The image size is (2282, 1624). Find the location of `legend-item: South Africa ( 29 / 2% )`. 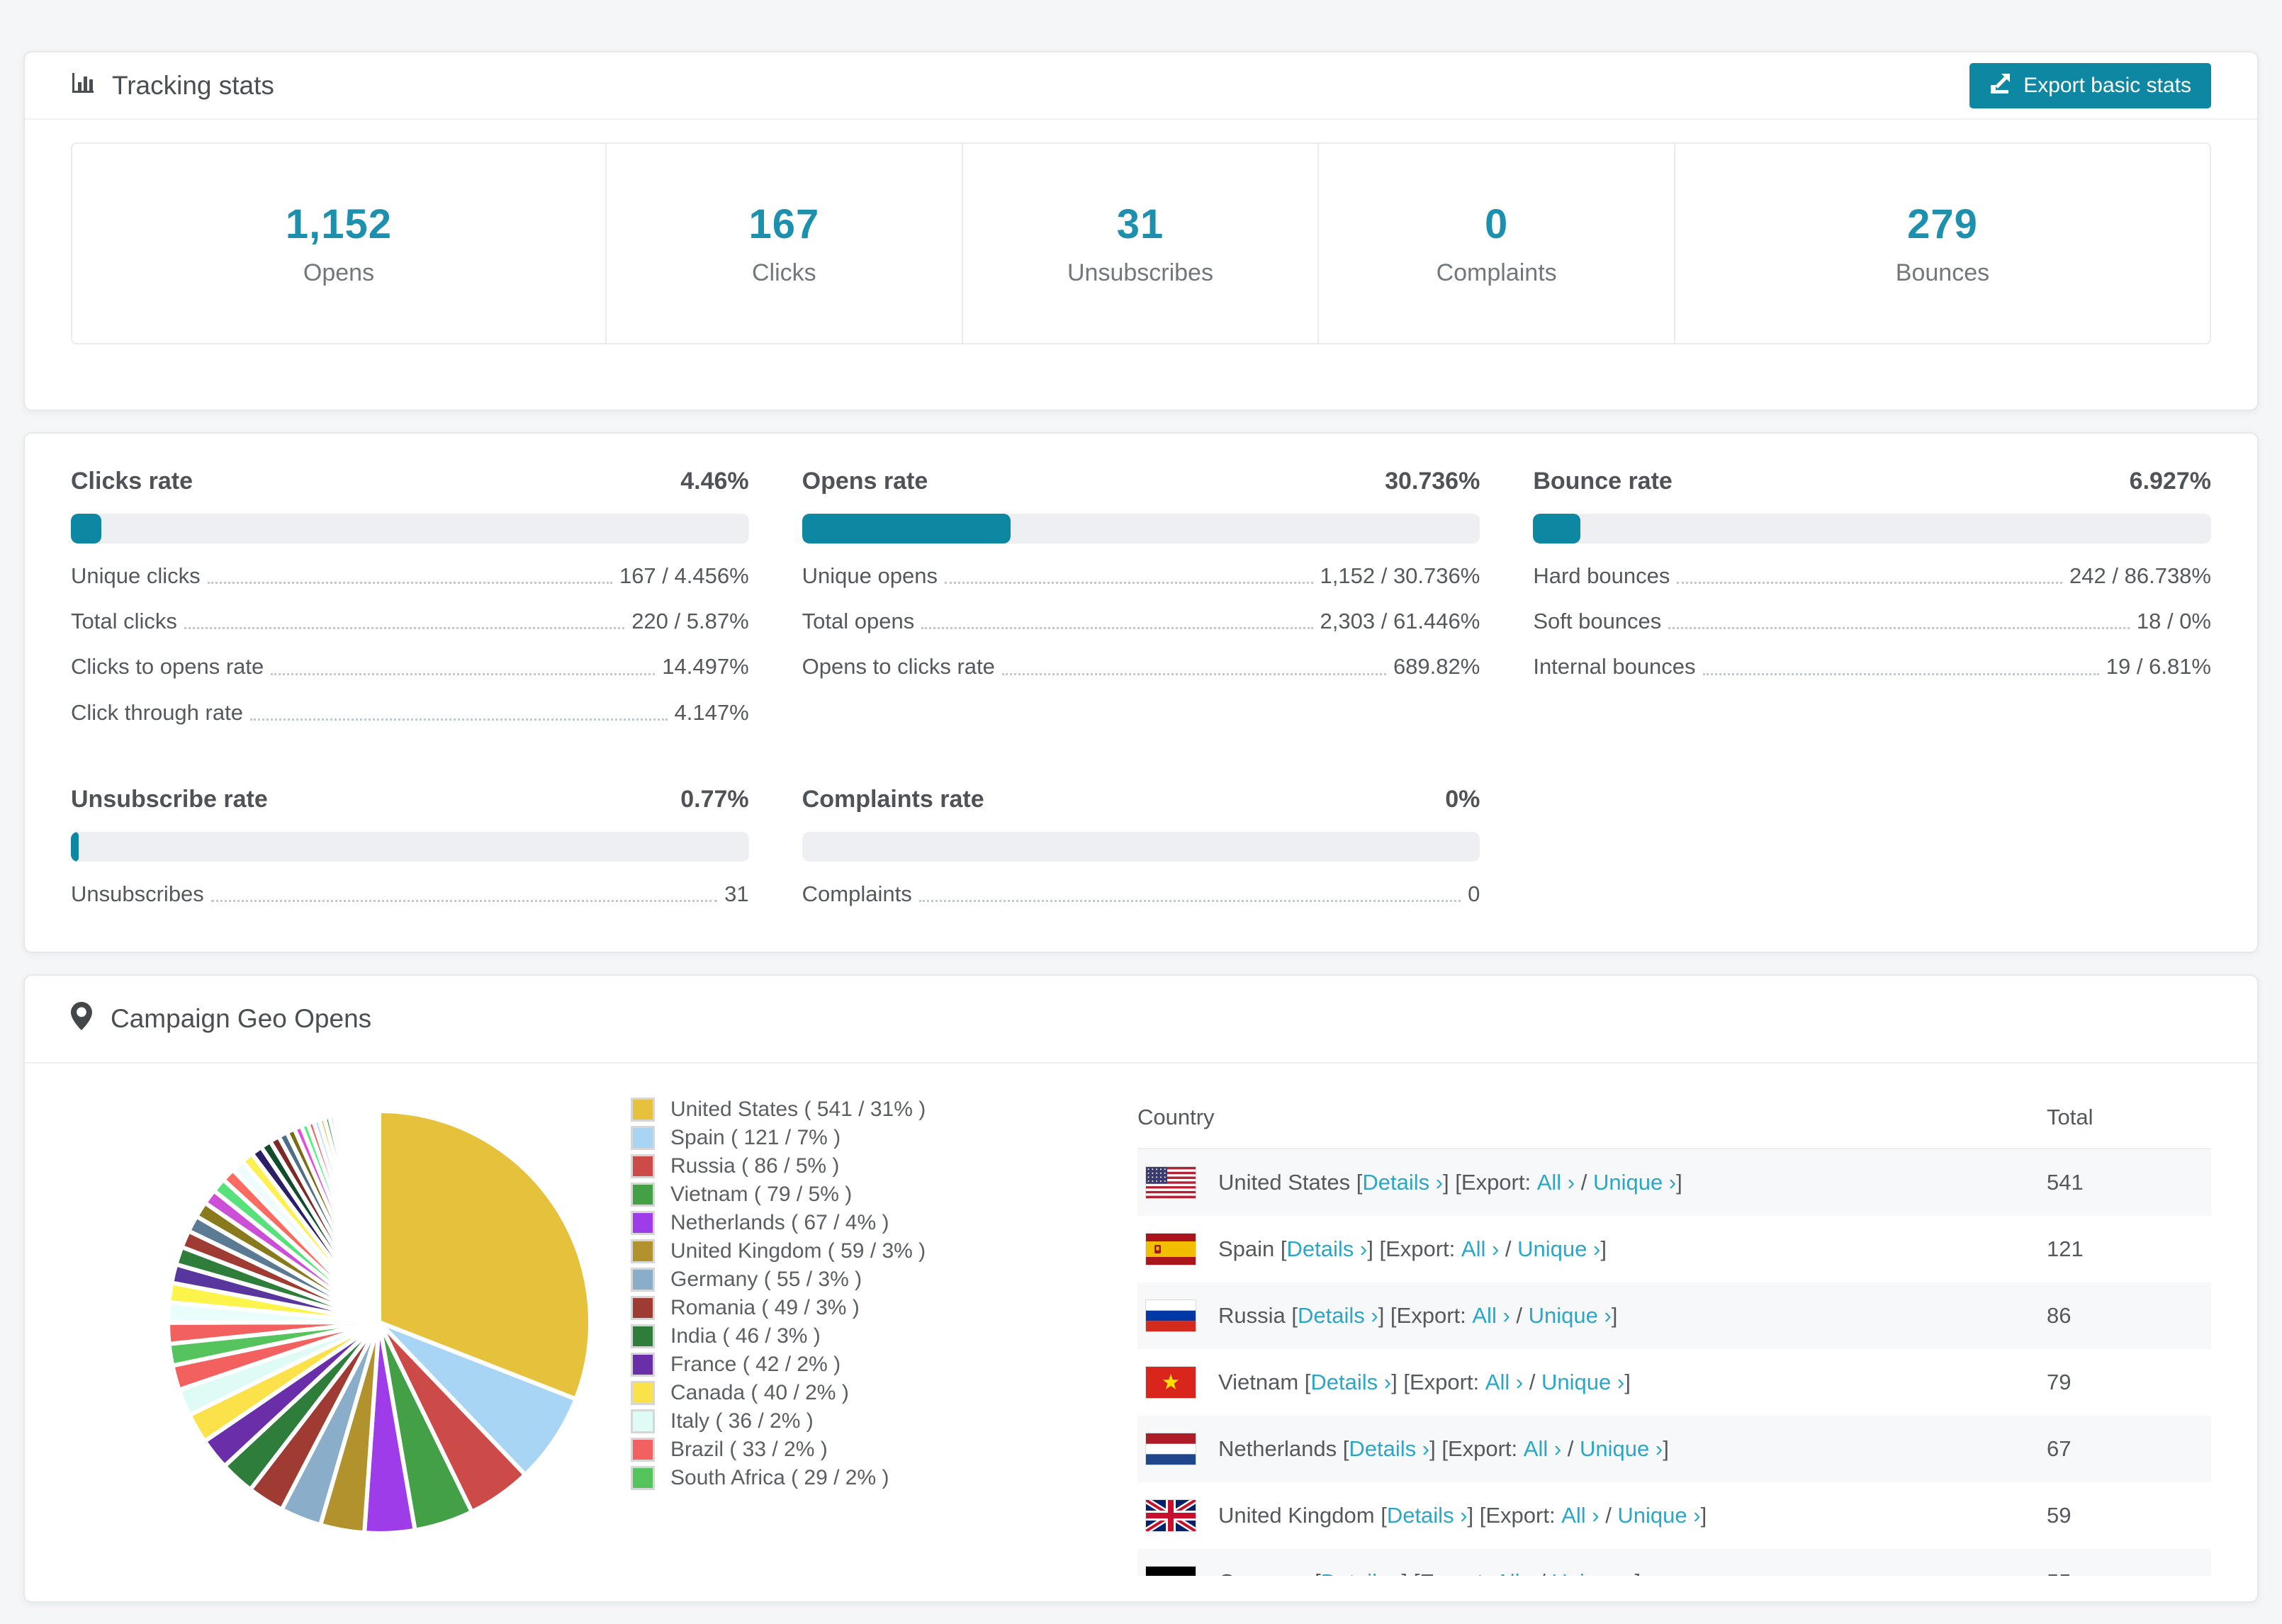

legend-item: South Africa ( 29 / 2% ) is located at coordinates (857, 1478).